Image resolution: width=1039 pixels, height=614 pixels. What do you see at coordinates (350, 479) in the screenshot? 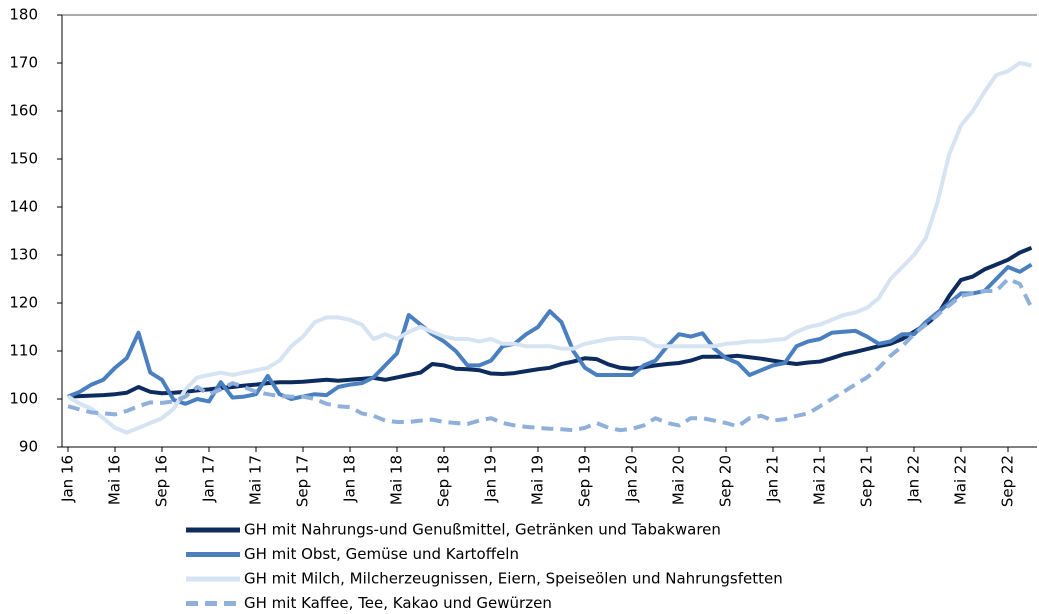
I see `x-tick-label: Jan 18` at bounding box center [350, 479].